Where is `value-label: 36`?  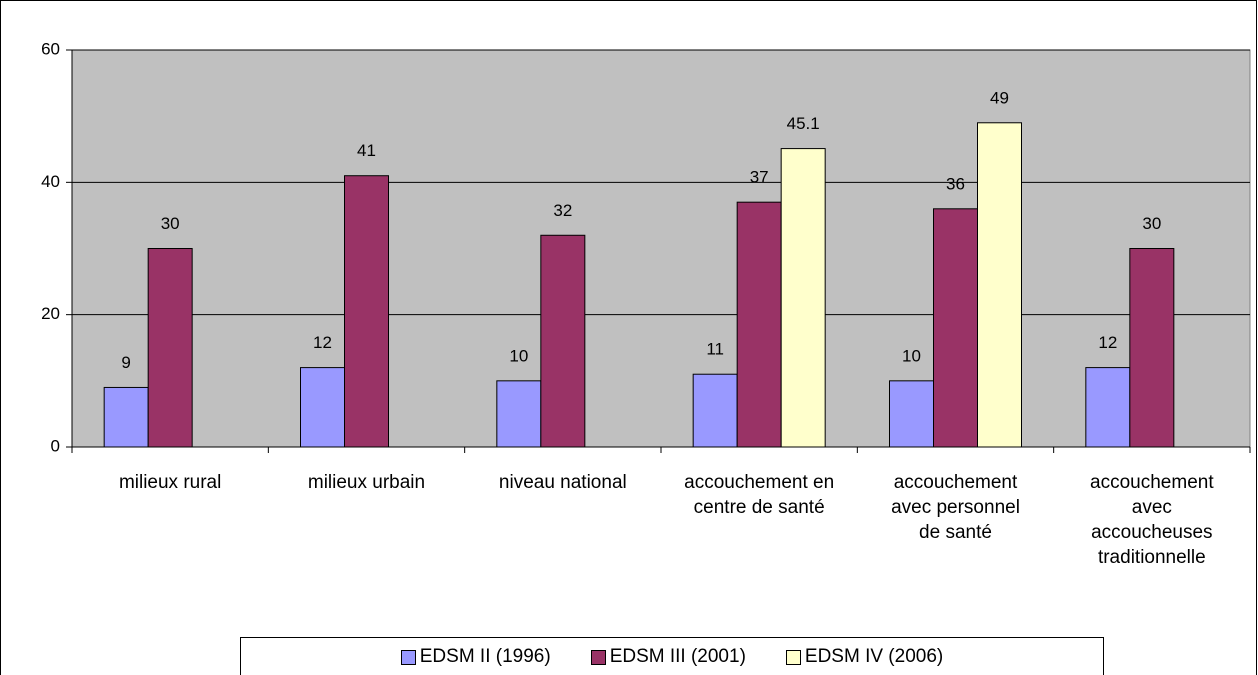
value-label: 36 is located at coordinates (955, 183).